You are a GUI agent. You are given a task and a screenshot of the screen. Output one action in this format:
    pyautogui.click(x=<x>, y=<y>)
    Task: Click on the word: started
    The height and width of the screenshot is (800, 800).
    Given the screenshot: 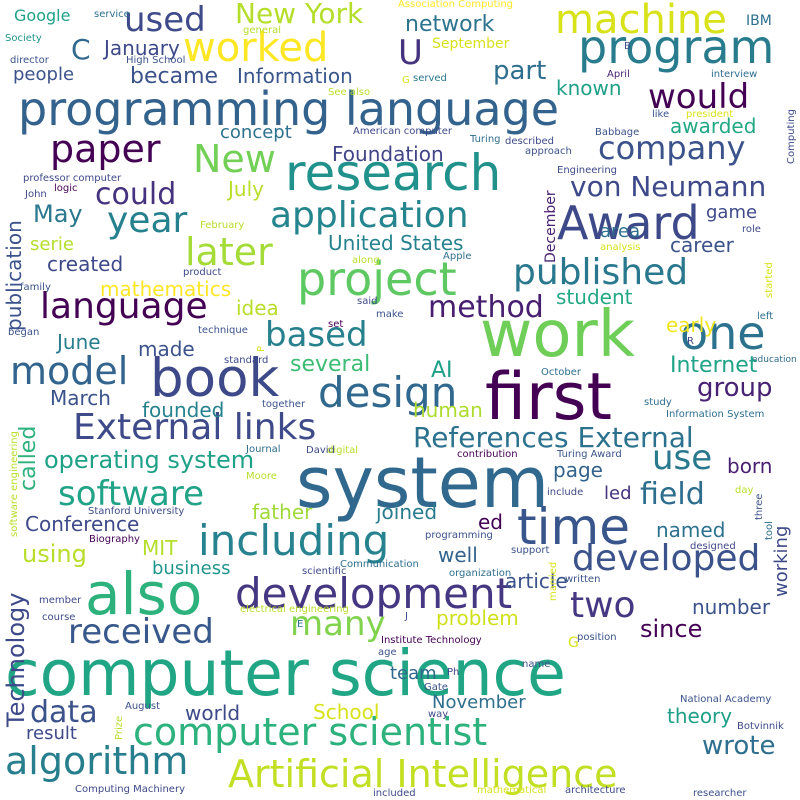 What is the action you would take?
    pyautogui.click(x=769, y=280)
    